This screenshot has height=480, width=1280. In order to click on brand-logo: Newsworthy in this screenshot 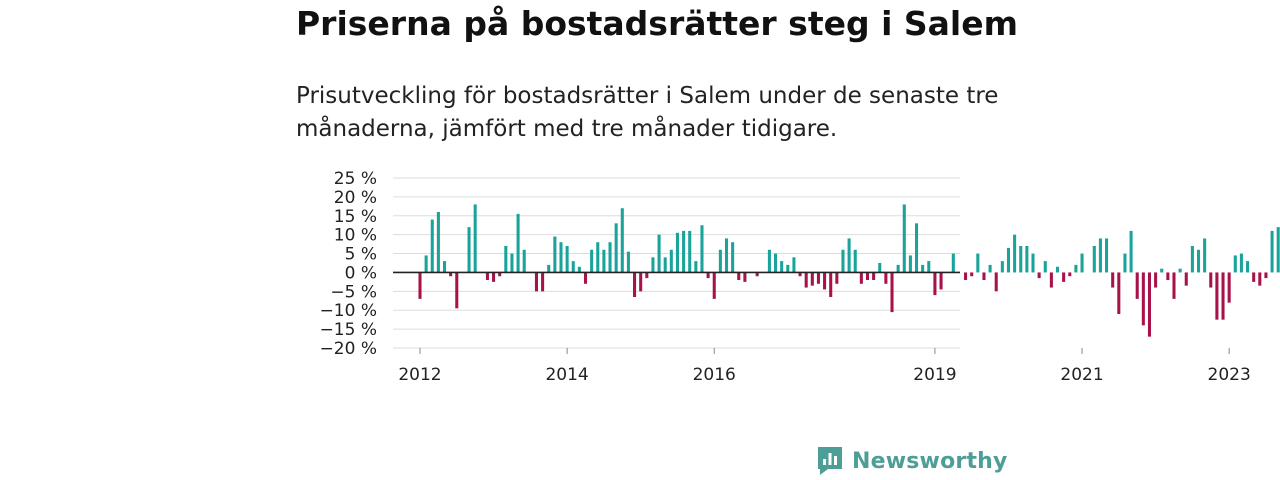, I will do `click(912, 461)`.